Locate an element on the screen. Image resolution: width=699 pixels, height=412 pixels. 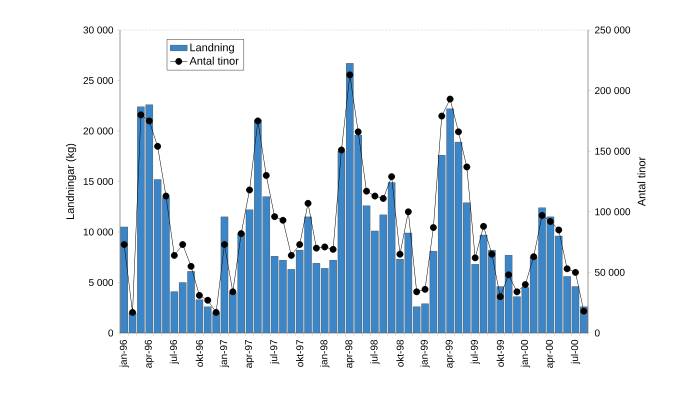
y-tick-label: 30 000 is located at coordinates (98, 30).